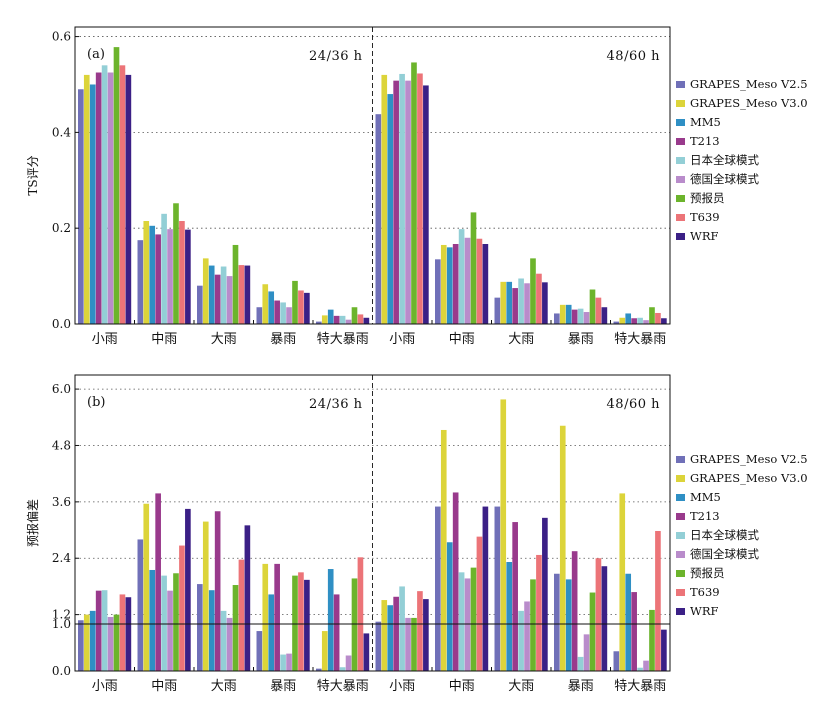  I want to click on panel-b-bar-24-36h-GRAPES_Meso V2.5-特大暴雨, so click(319, 669).